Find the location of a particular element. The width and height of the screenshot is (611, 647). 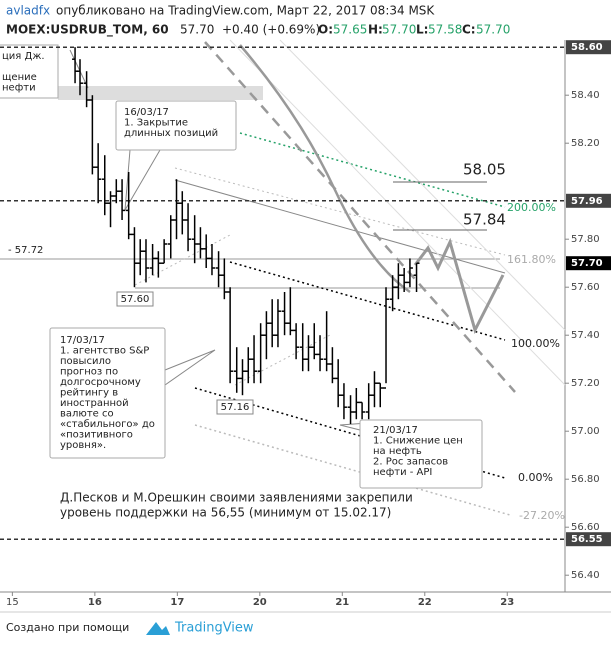

note-text: 1. Закрытие is located at coordinates (156, 123).